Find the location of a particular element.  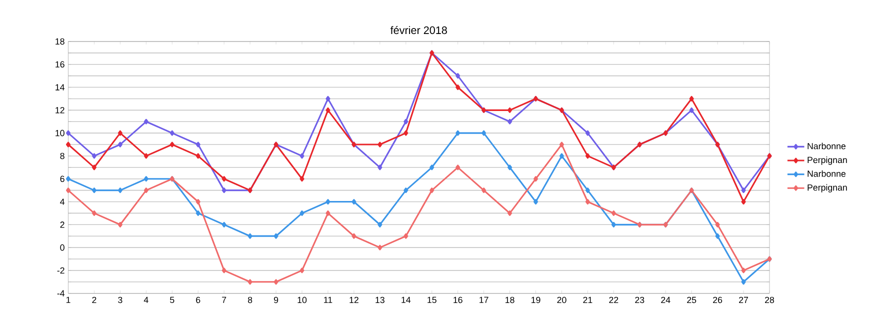

x-tick-label: 25 is located at coordinates (691, 300).